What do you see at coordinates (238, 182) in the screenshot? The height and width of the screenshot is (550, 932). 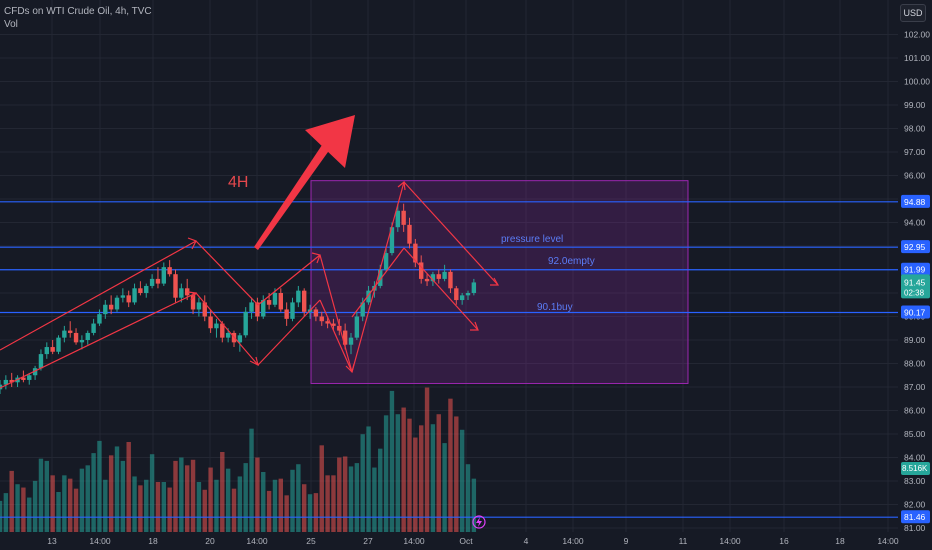 I see `timeframe-label: 4H` at bounding box center [238, 182].